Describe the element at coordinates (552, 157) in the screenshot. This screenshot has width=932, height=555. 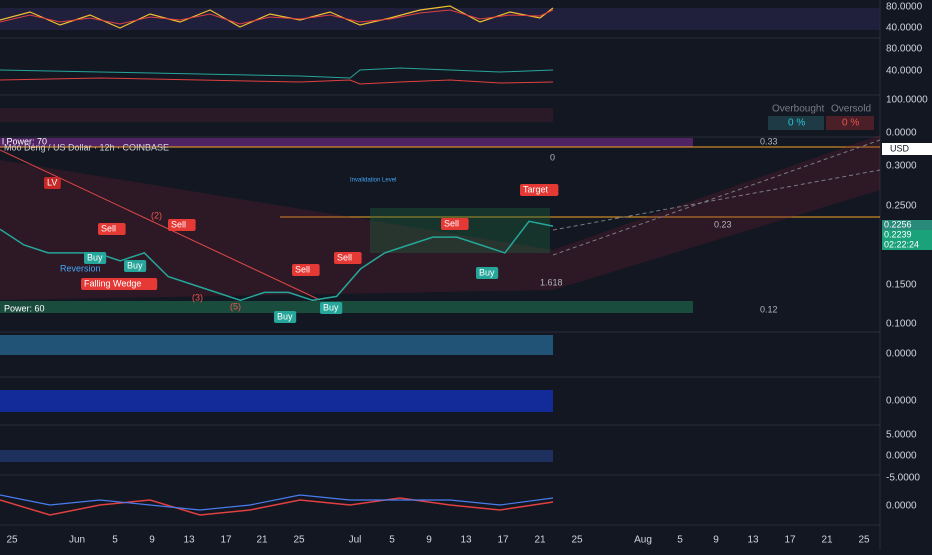
I see `level-label: 0` at that location.